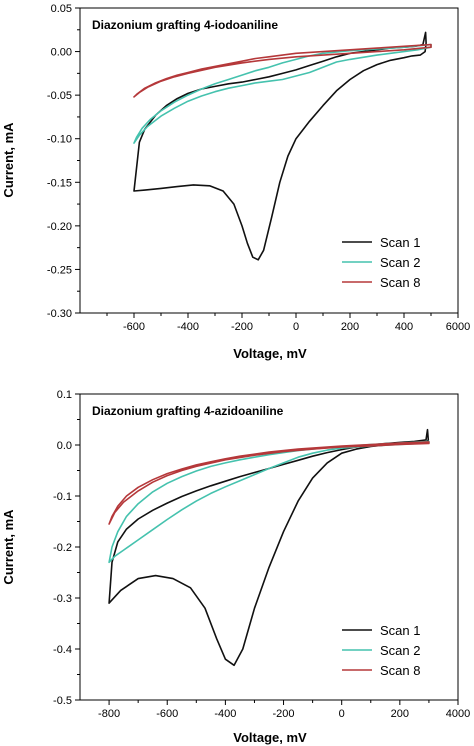 This screenshot has width=474, height=746. I want to click on x-tick-label: 4000, so click(458, 714).